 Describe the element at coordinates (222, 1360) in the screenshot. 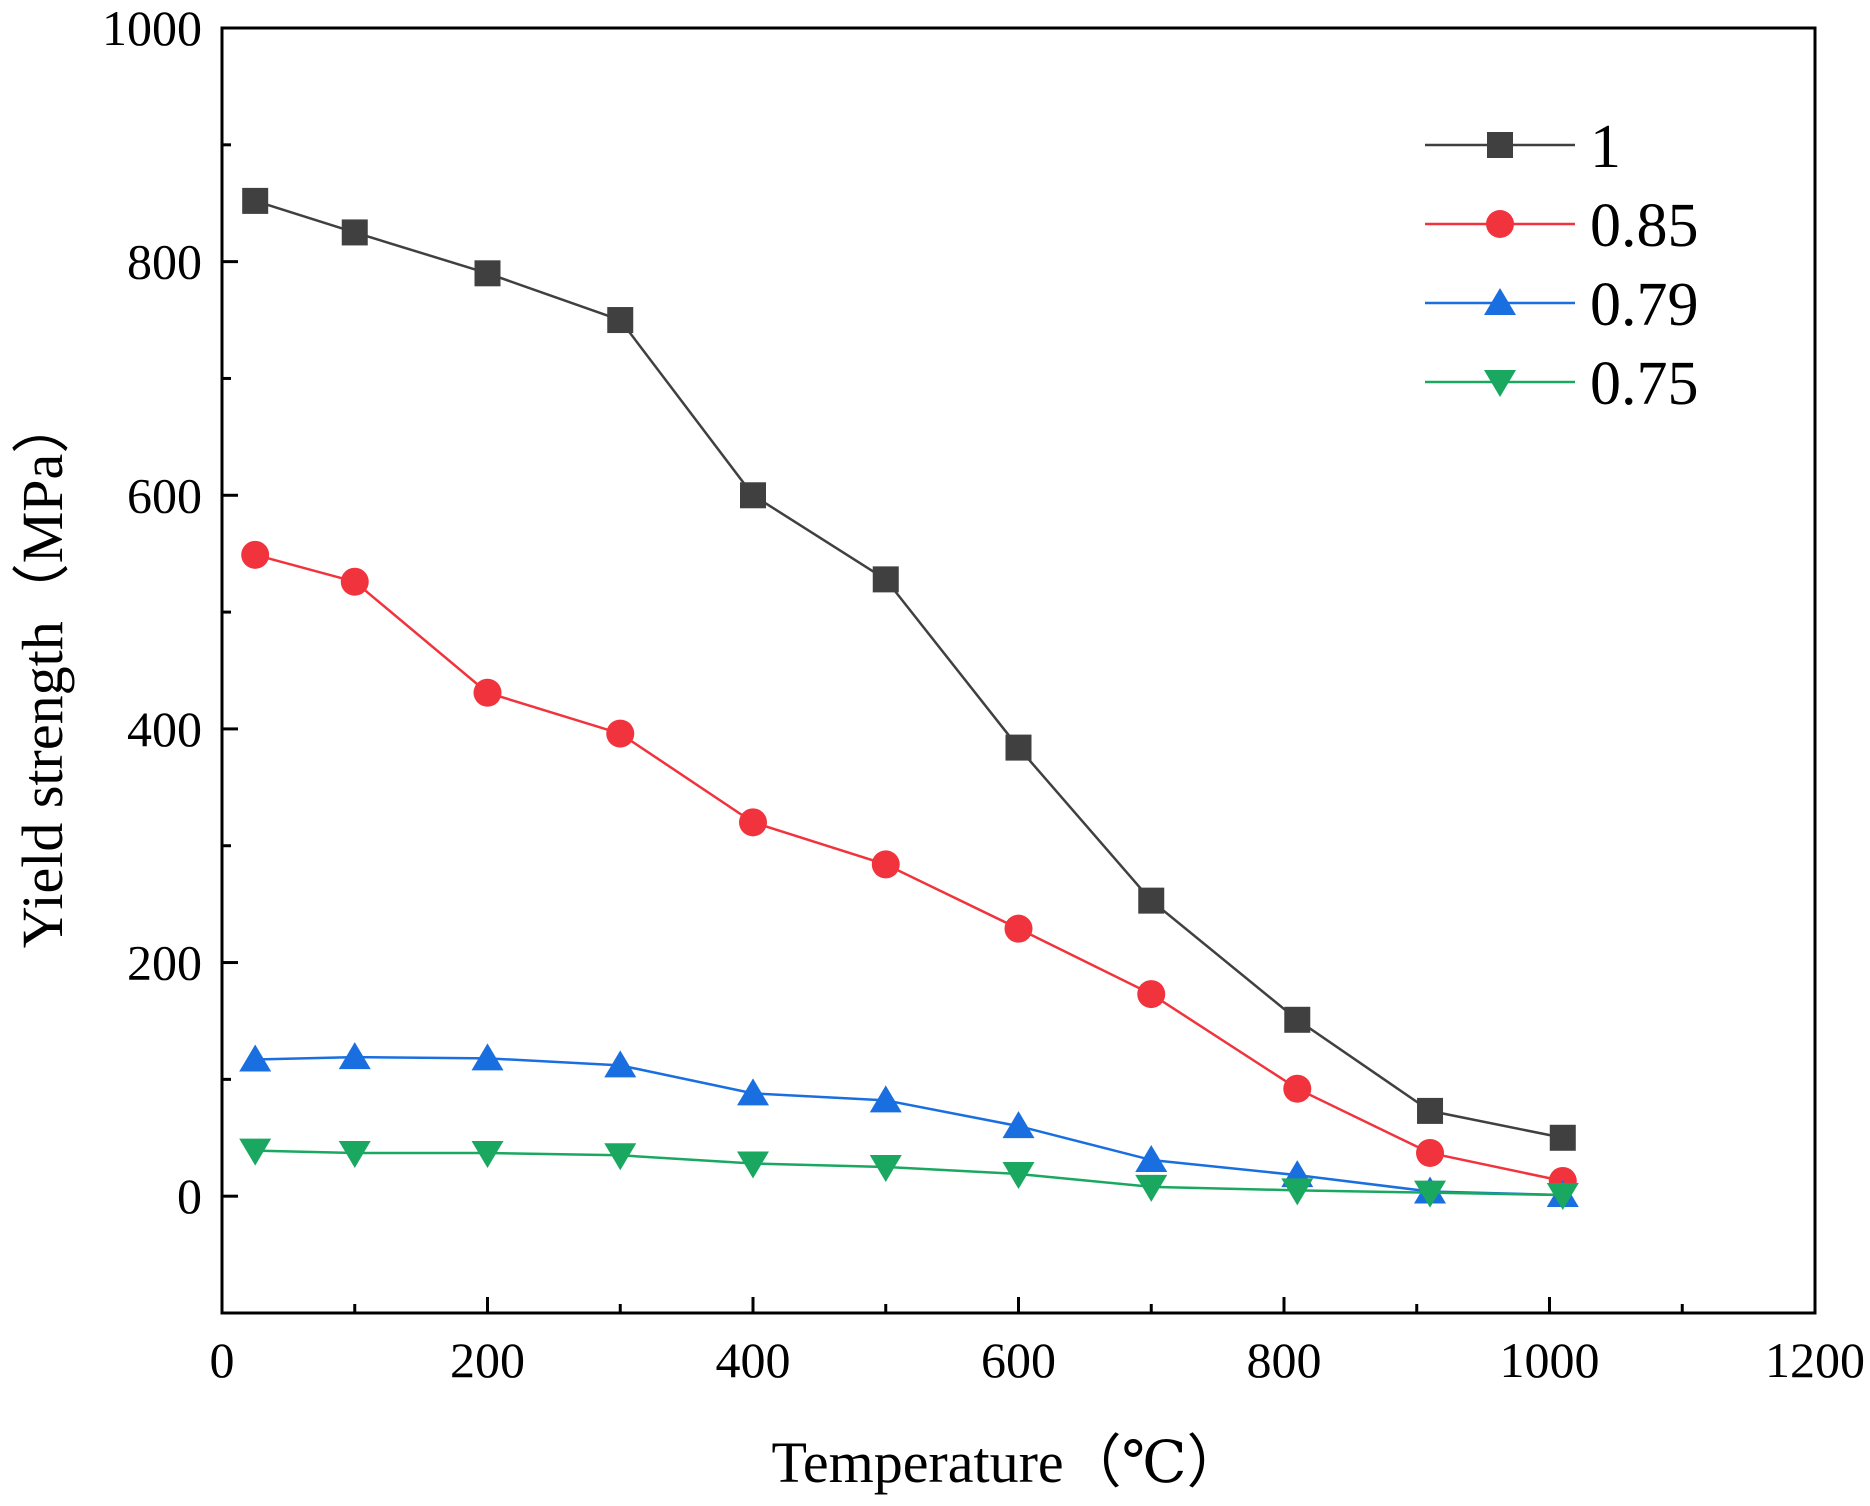

I see `x-tick-label: 0` at that location.